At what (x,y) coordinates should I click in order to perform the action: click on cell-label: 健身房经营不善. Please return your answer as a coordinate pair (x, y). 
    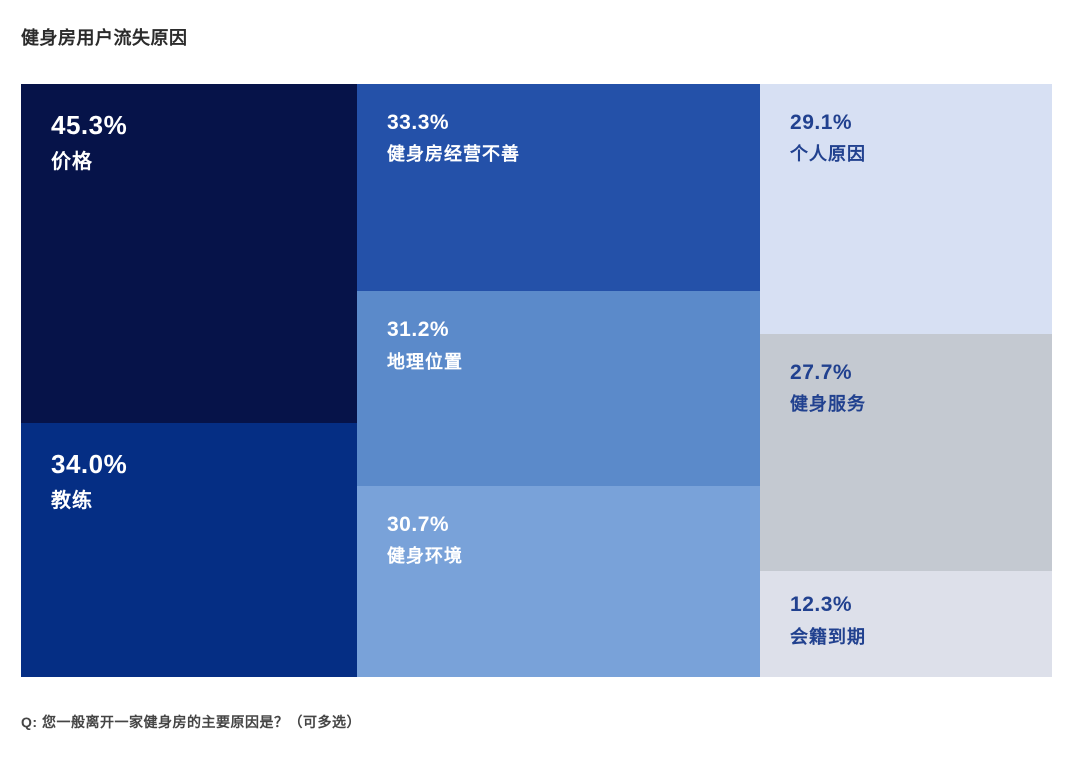
    Looking at the image, I should click on (453, 154).